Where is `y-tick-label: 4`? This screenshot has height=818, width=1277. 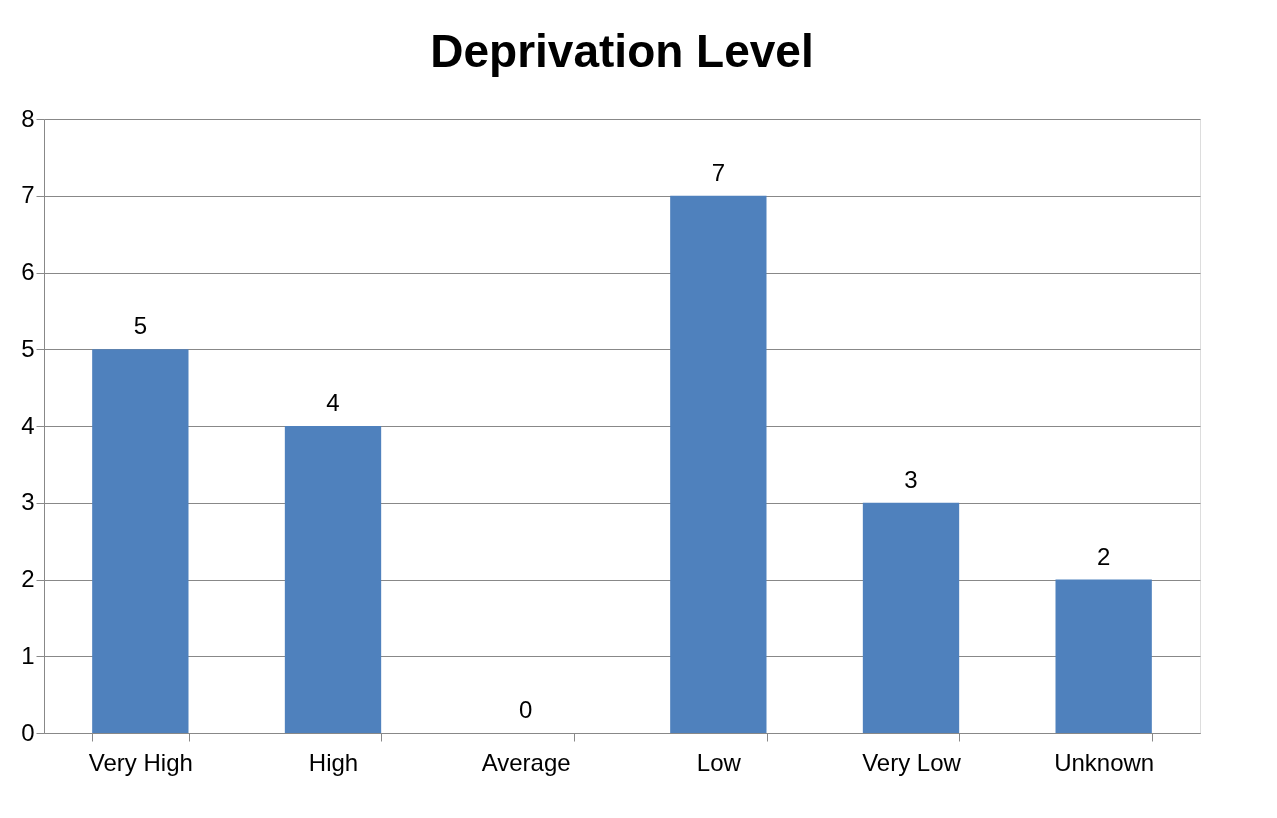 y-tick-label: 4 is located at coordinates (28, 425).